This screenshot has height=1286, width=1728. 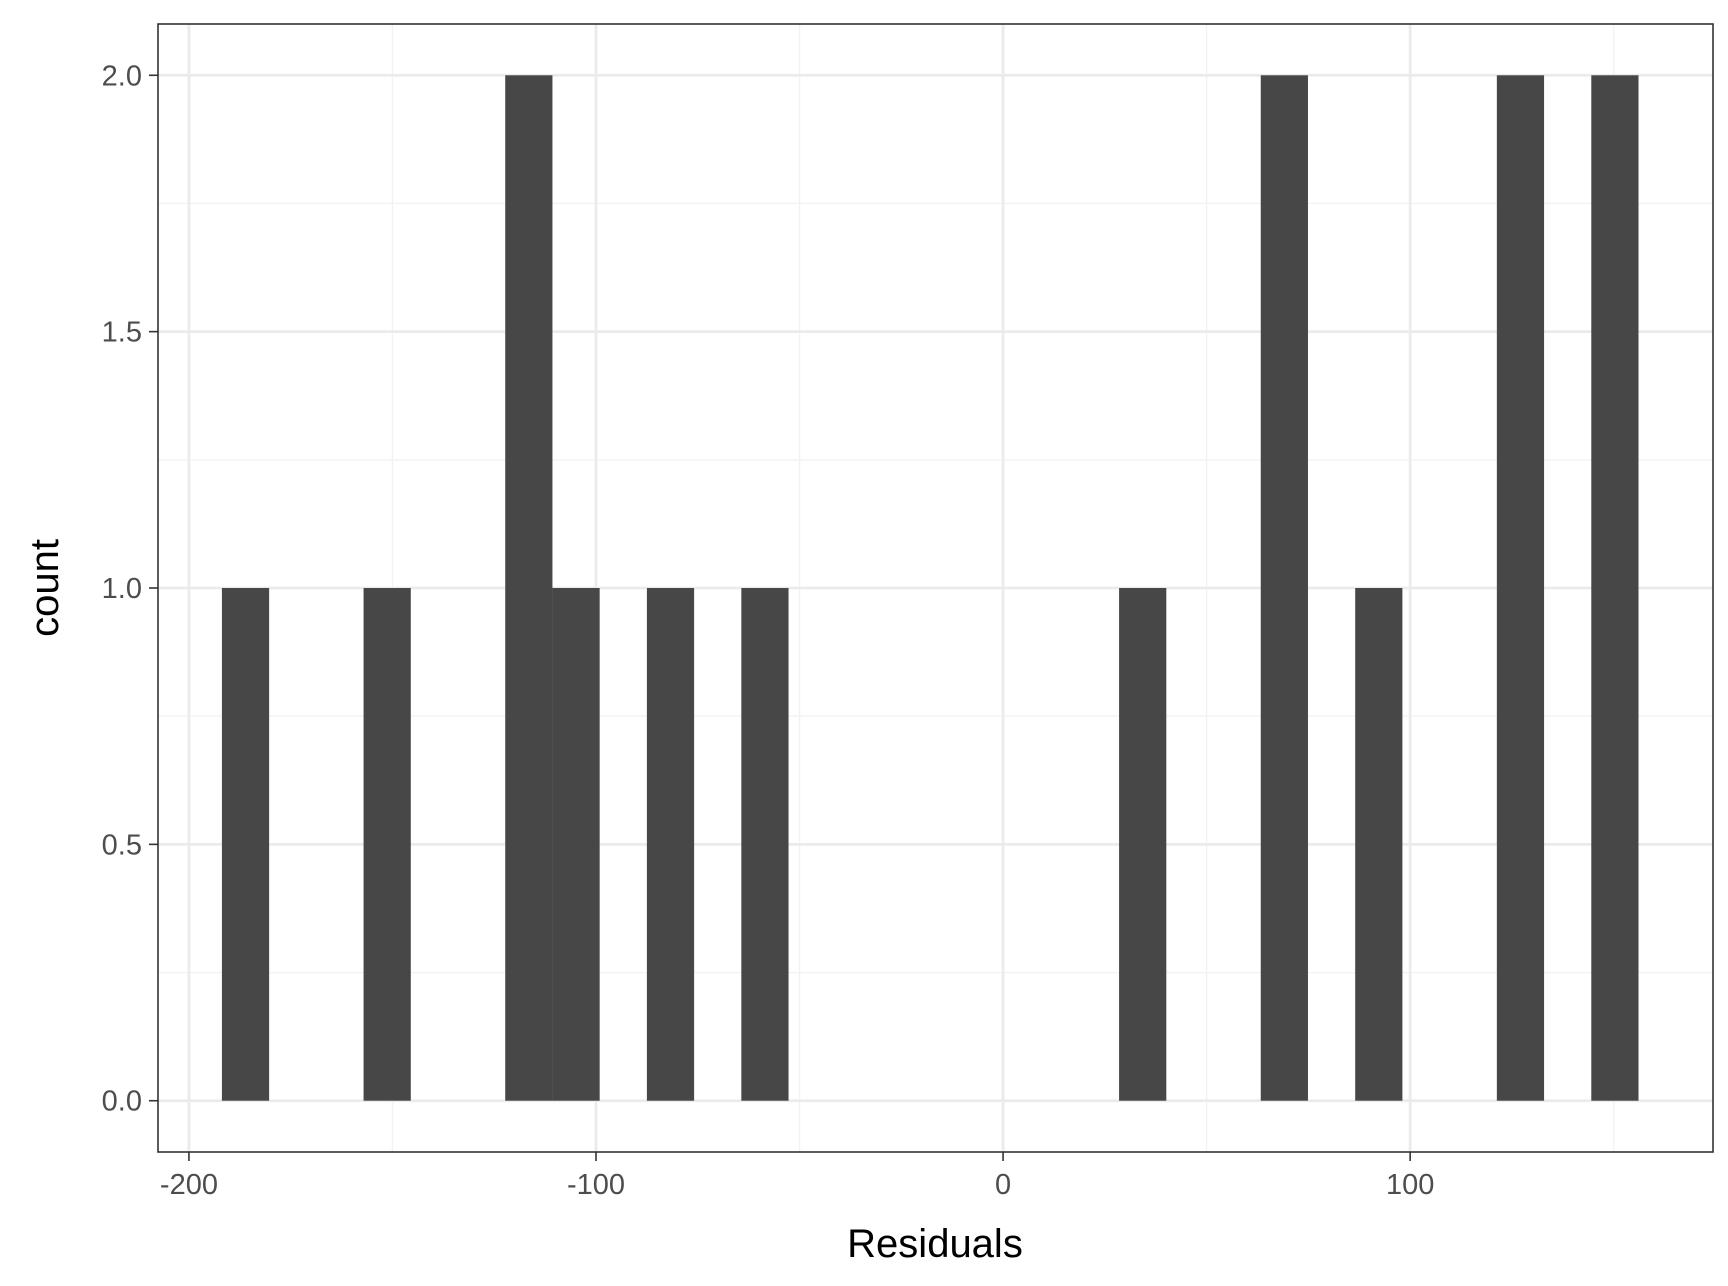 I want to click on x-axis-title: Residuals, so click(x=935, y=1244).